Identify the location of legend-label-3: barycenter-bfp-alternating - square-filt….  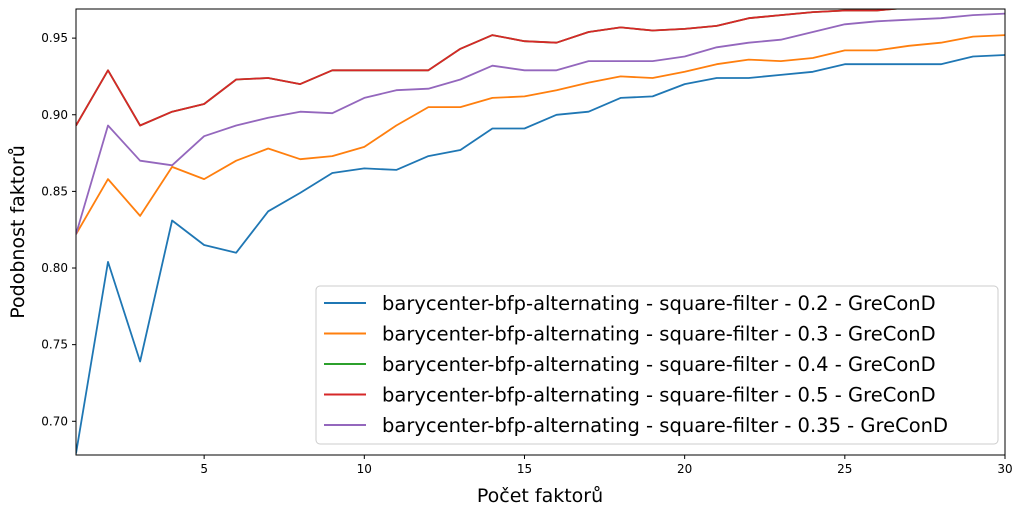
(659, 364).